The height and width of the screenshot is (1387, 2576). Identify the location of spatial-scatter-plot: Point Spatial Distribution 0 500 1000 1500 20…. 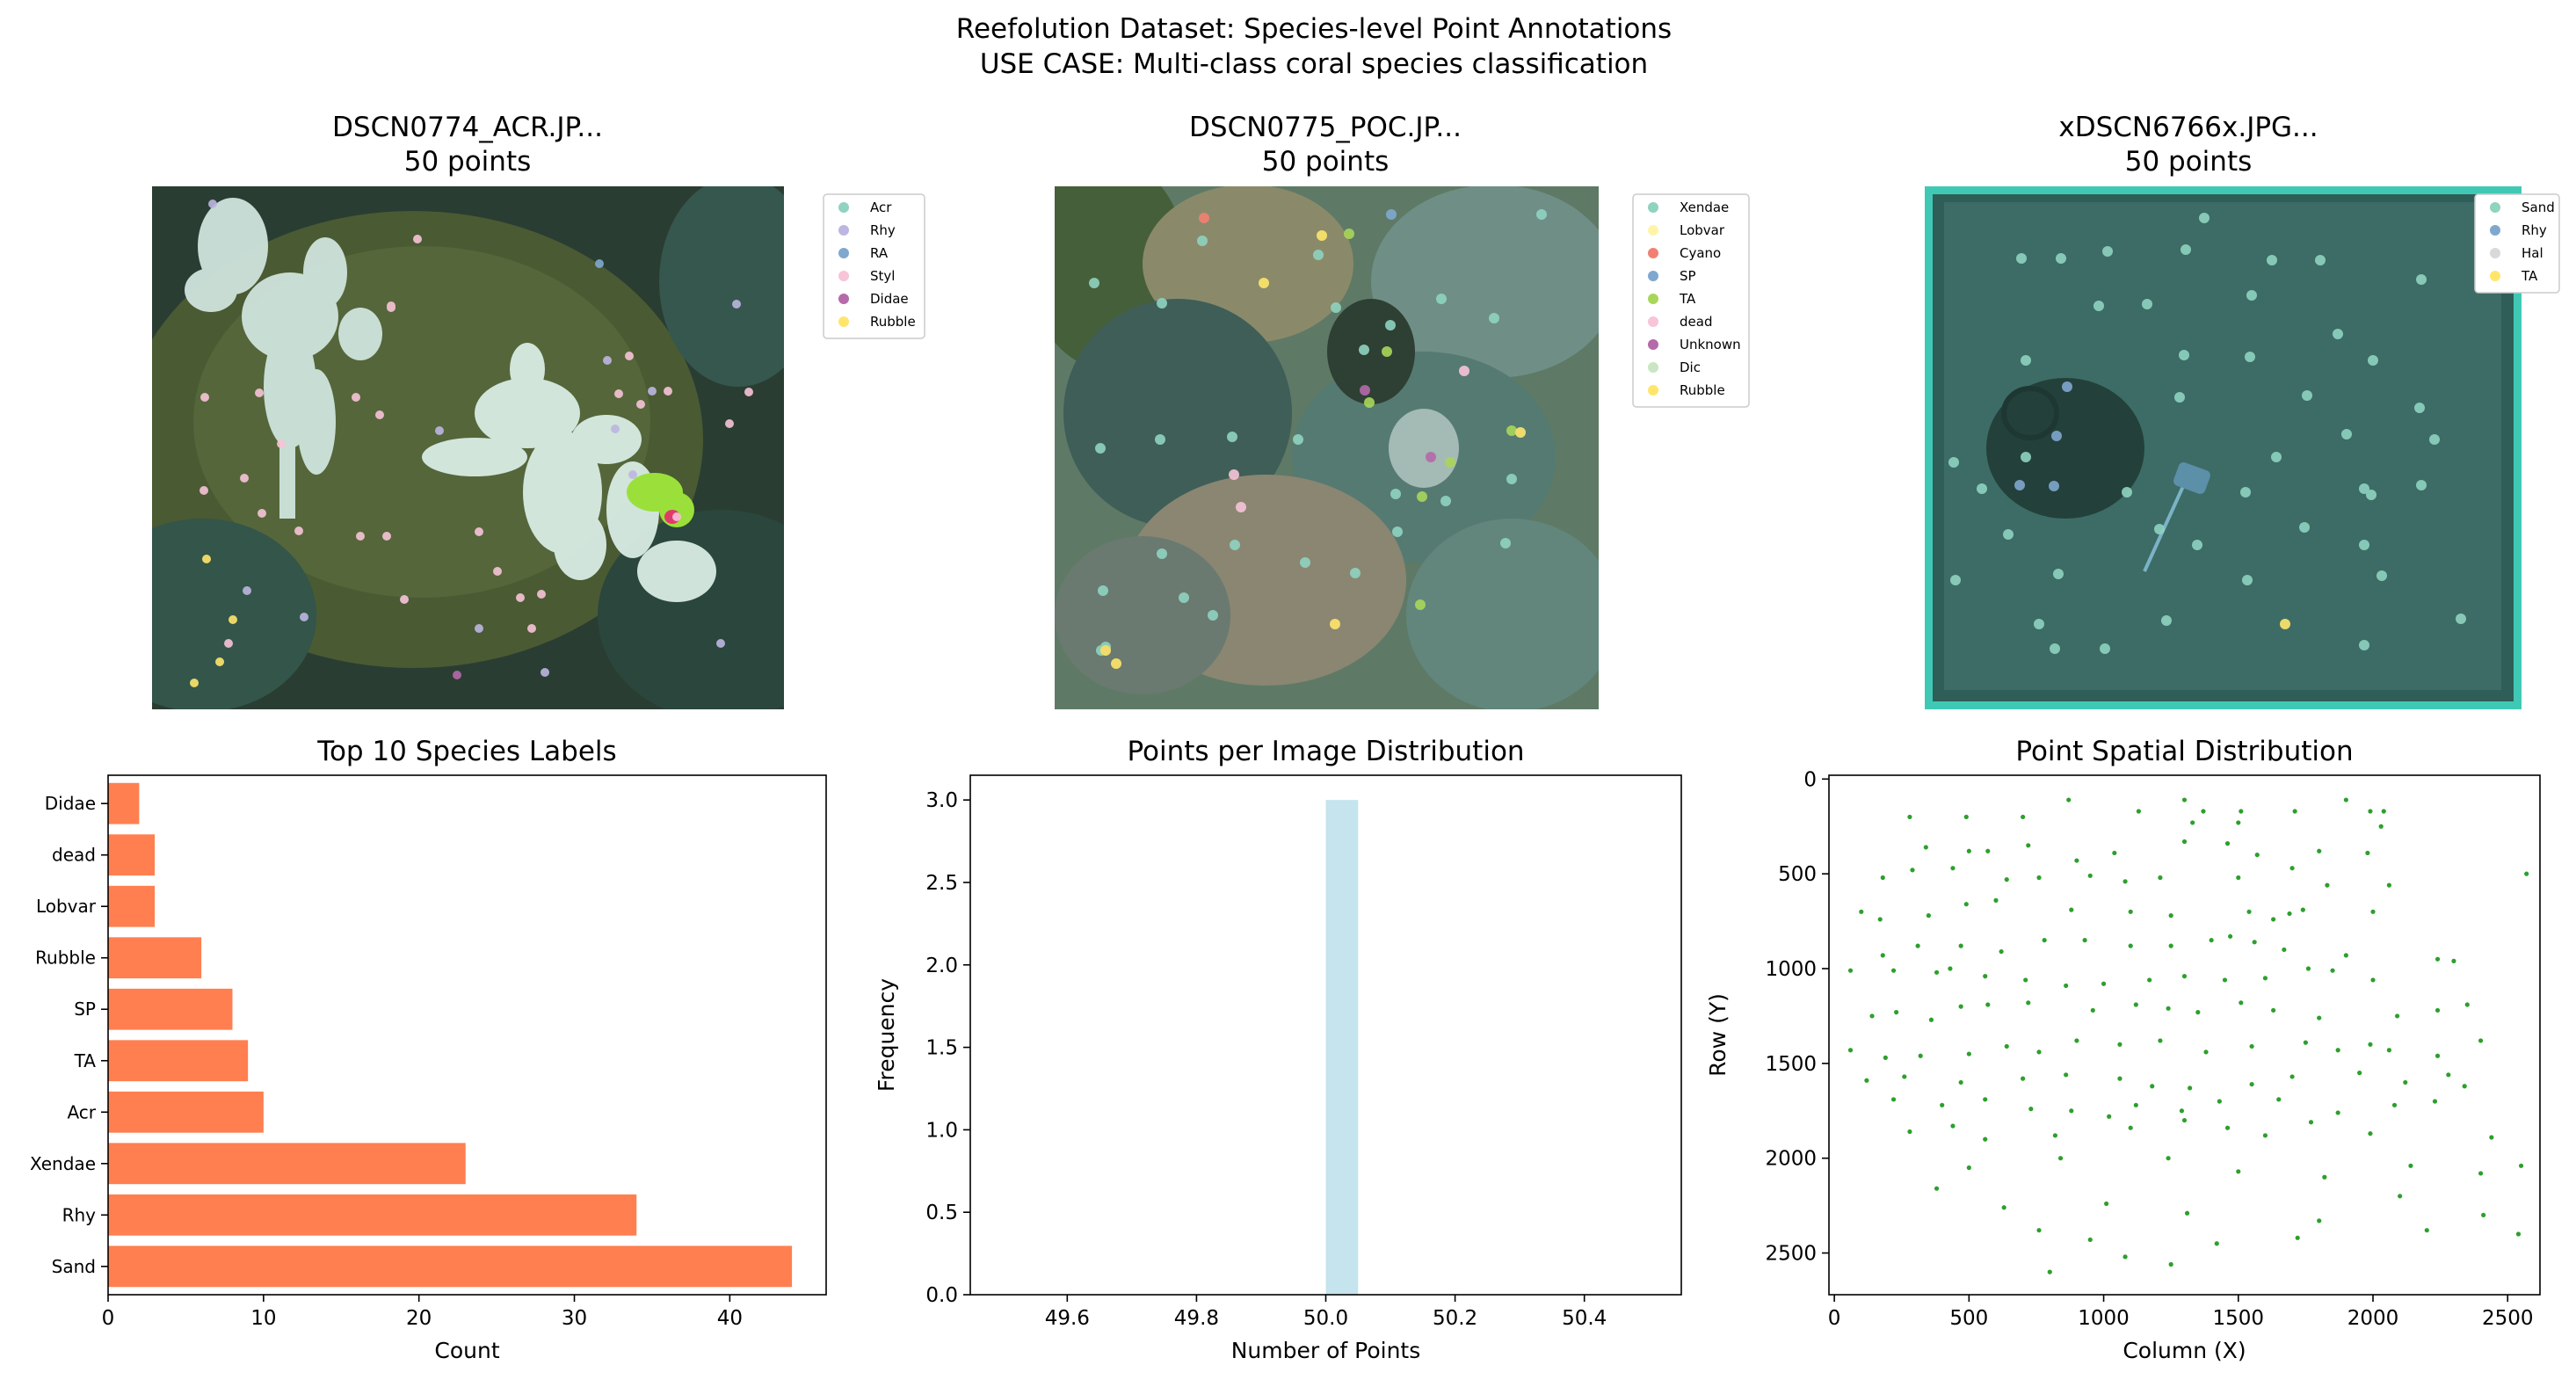
(2123, 1049).